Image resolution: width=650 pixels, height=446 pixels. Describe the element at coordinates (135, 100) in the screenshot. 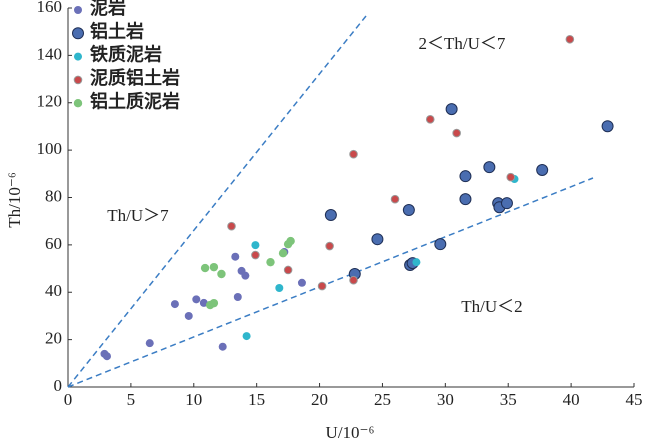

I see `legend-label: 铝土质泥岩` at that location.